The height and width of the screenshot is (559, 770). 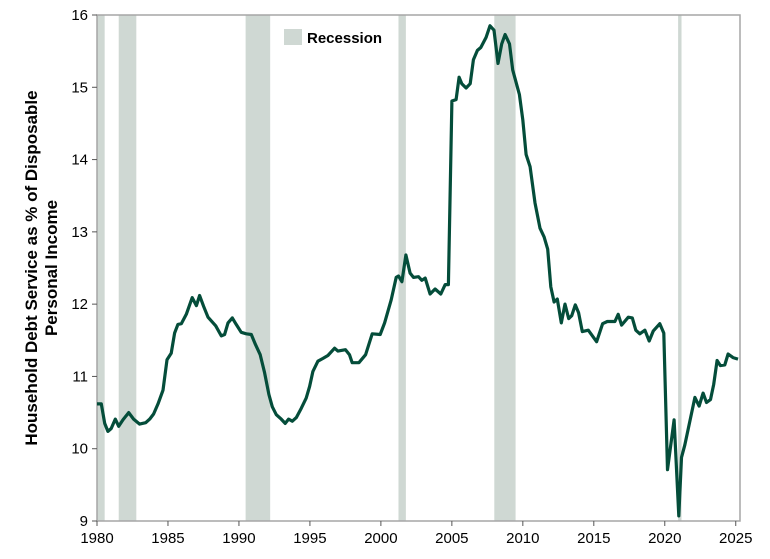 What do you see at coordinates (293, 37) in the screenshot?
I see `legend-swatch-recession` at bounding box center [293, 37].